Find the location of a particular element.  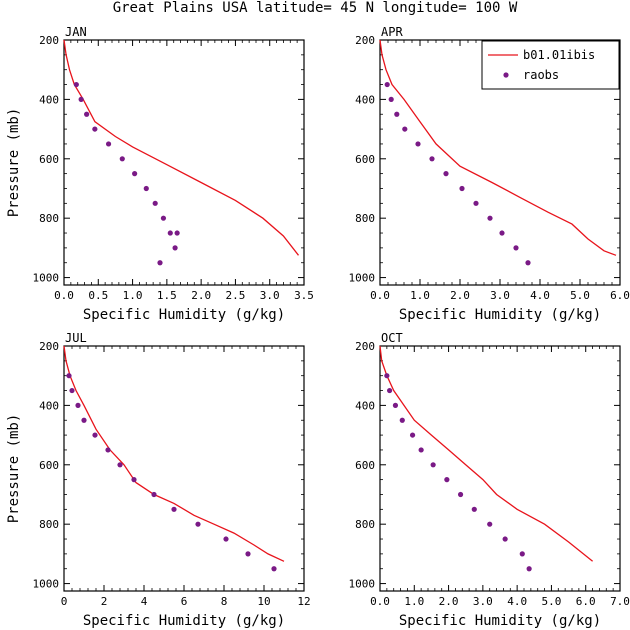

x-tick-label: 4 is located at coordinates (144, 601).